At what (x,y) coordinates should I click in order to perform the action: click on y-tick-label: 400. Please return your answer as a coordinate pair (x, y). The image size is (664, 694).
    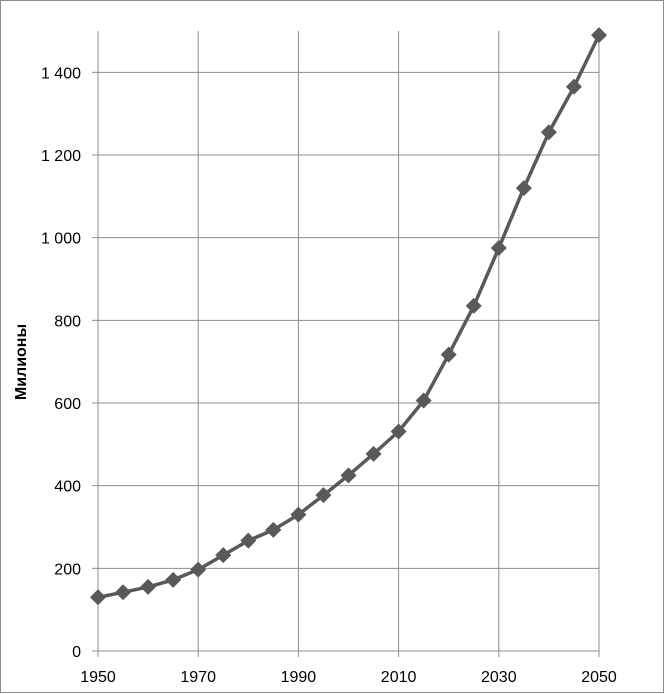
    Looking at the image, I should click on (67, 487).